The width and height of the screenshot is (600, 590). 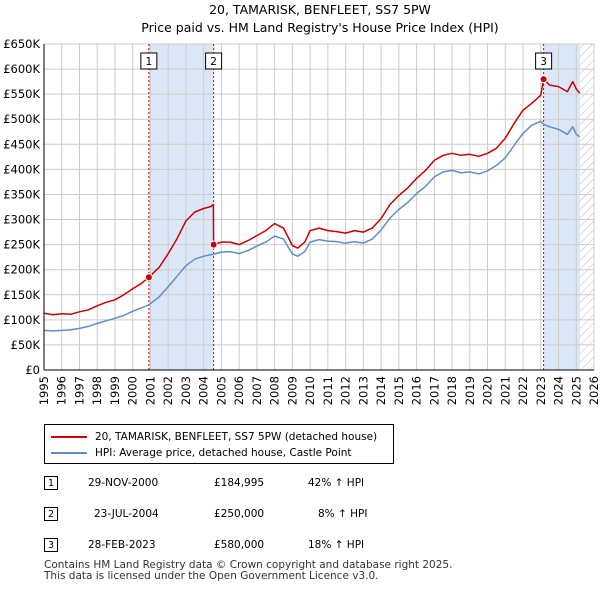 I want to click on x-tick-label: 2004, so click(x=204, y=390).